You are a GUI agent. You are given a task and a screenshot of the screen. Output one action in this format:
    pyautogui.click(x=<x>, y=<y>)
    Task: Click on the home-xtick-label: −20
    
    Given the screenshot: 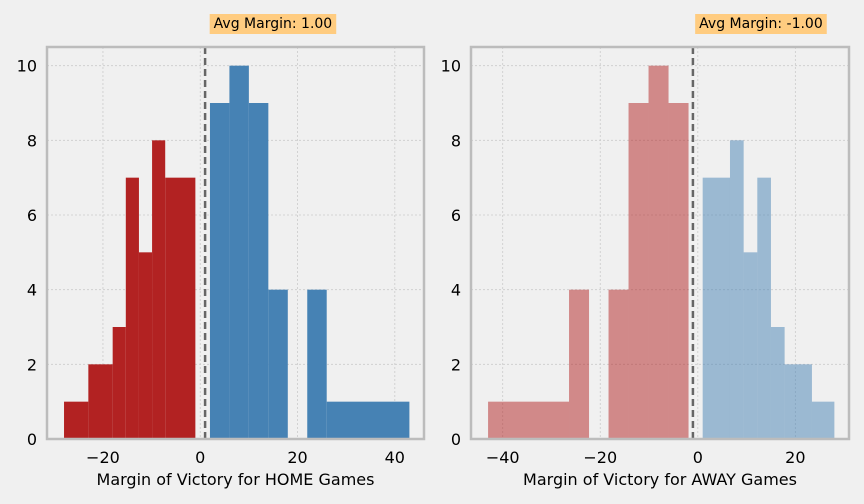 What is the action you would take?
    pyautogui.click(x=103, y=457)
    